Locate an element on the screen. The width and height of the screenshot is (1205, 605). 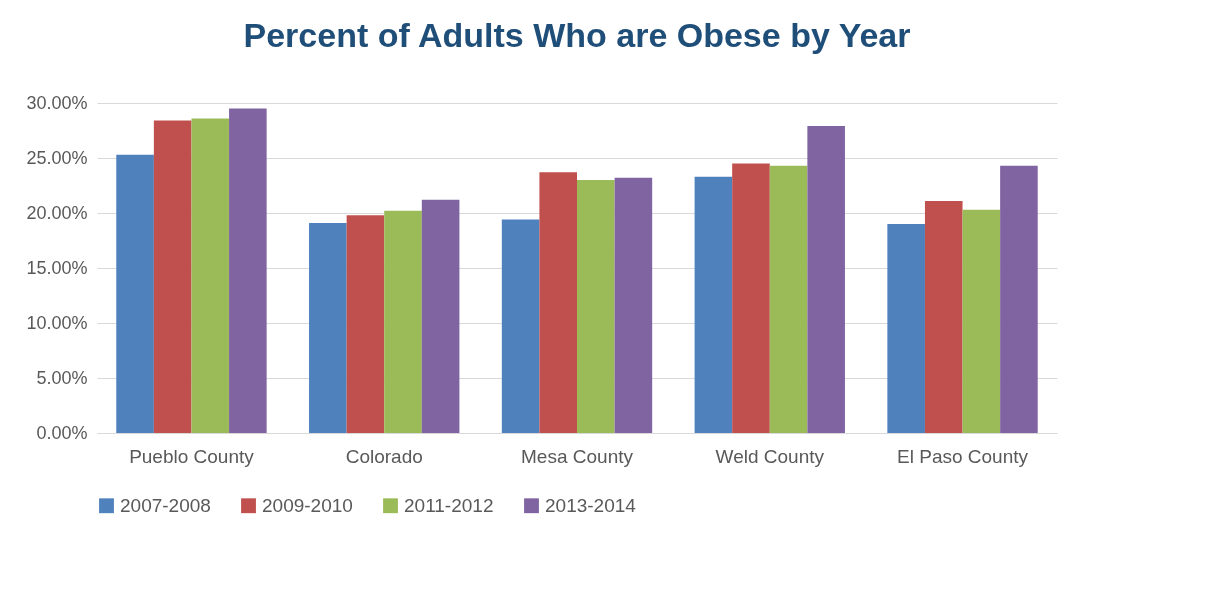
y-tick-label: 15.00% is located at coordinates (57, 267).